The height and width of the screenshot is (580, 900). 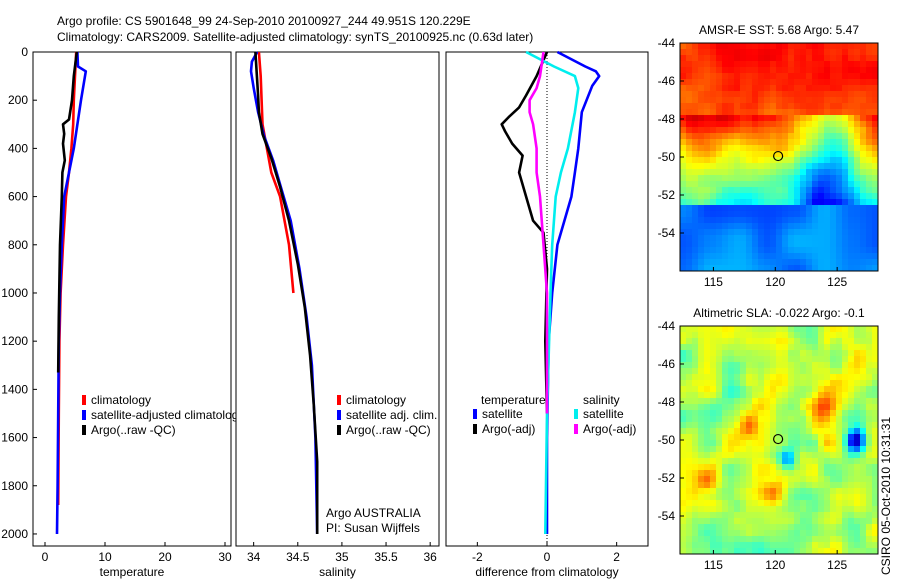 What do you see at coordinates (18, 245) in the screenshot?
I see `depth-tick-label: 800` at bounding box center [18, 245].